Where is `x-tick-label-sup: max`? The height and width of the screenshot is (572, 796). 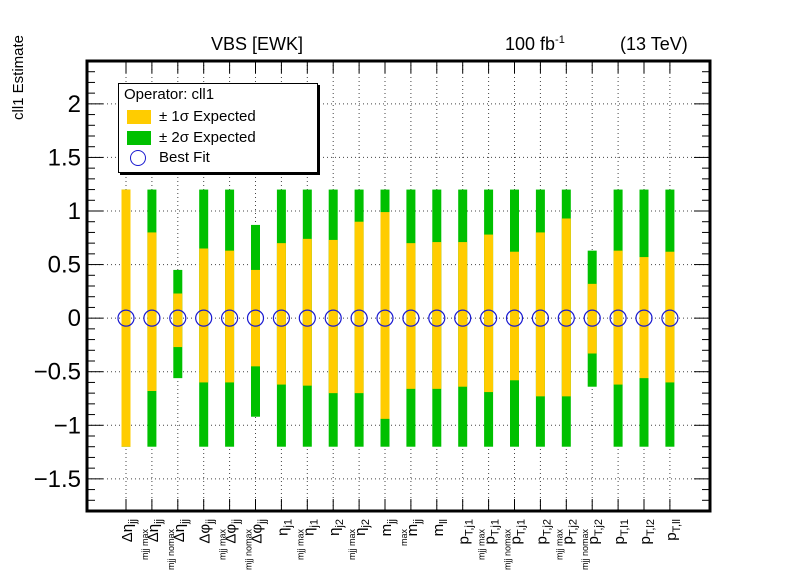 x-tick-label-sup: max is located at coordinates (404, 538).